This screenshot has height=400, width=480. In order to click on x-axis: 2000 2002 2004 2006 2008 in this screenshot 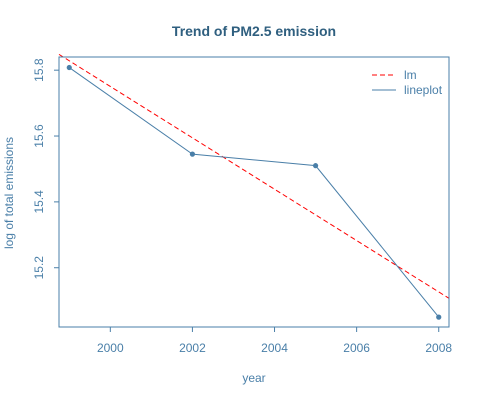, I will do `click(274, 341)`.